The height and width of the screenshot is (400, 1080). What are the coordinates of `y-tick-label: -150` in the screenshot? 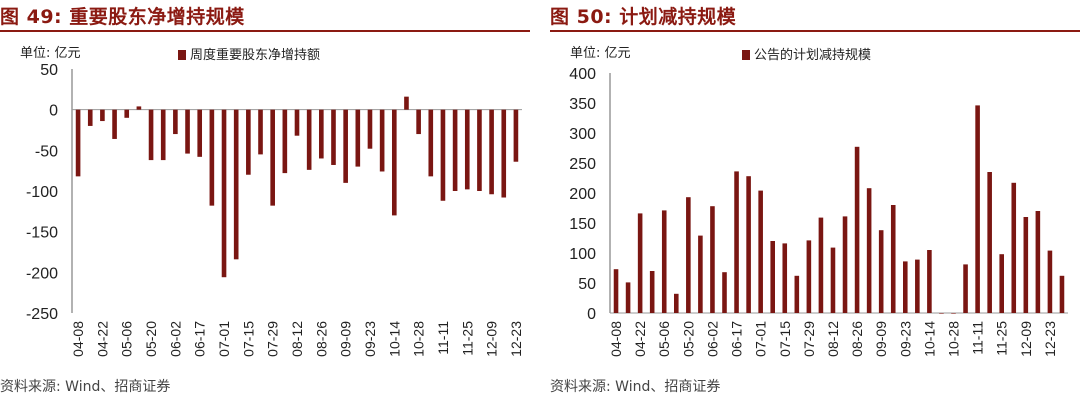 It's located at (42, 233).